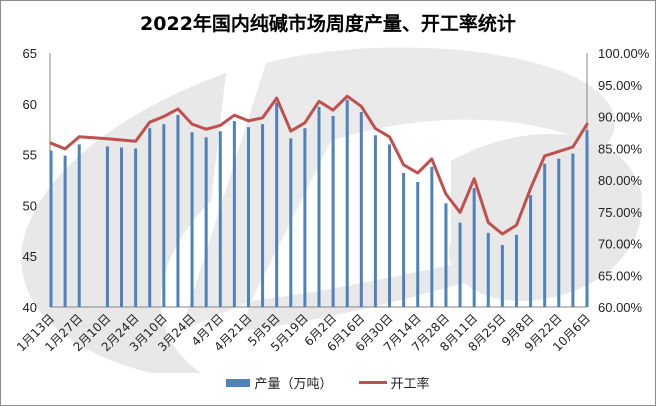 The image size is (656, 406). I want to click on y2-tick-label: 60.00%, so click(620, 307).